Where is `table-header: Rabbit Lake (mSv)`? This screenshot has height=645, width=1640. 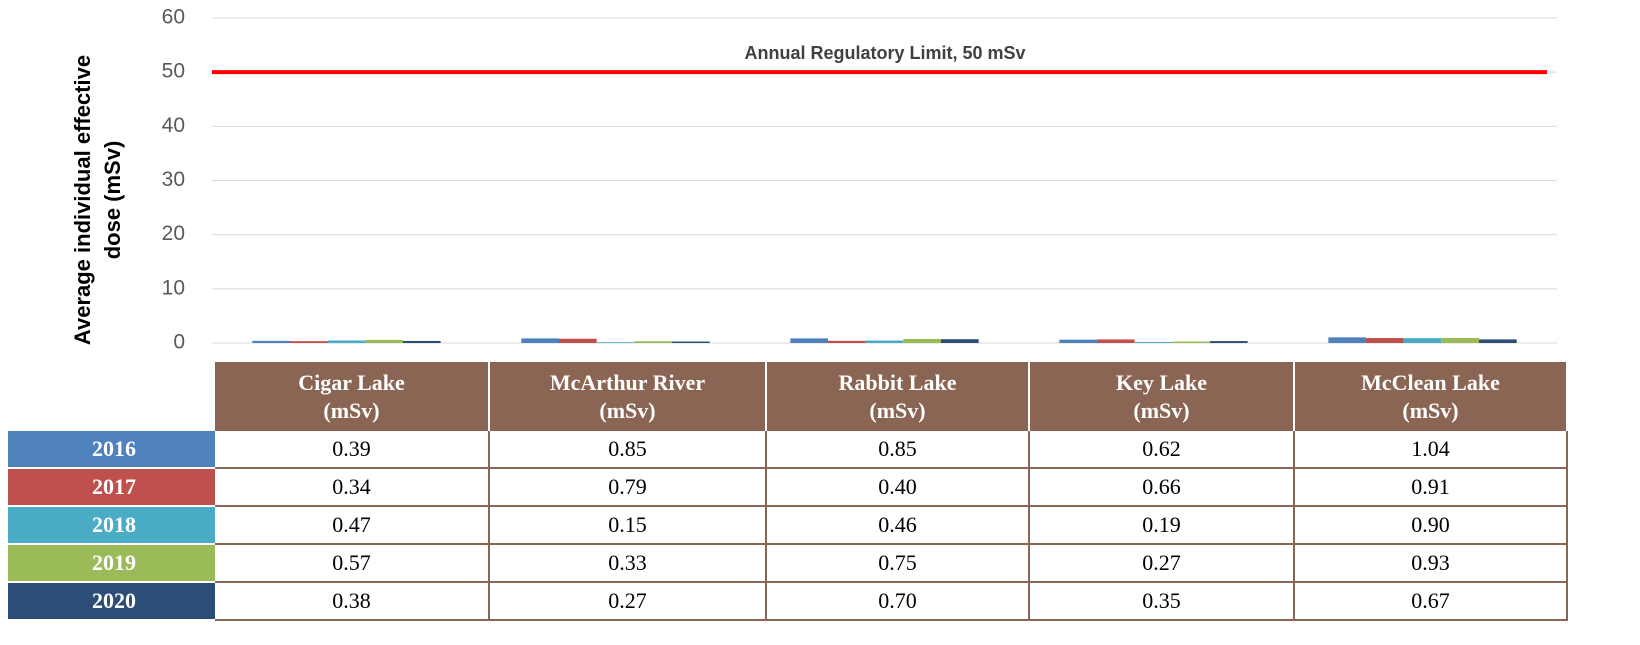
table-header: Rabbit Lake (mSv) is located at coordinates (898, 396).